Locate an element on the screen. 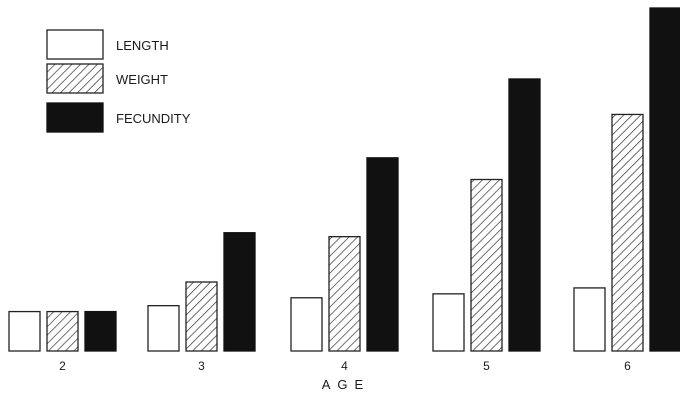 This screenshot has height=393, width=680. legend-swatch-fecundity is located at coordinates (75, 117).